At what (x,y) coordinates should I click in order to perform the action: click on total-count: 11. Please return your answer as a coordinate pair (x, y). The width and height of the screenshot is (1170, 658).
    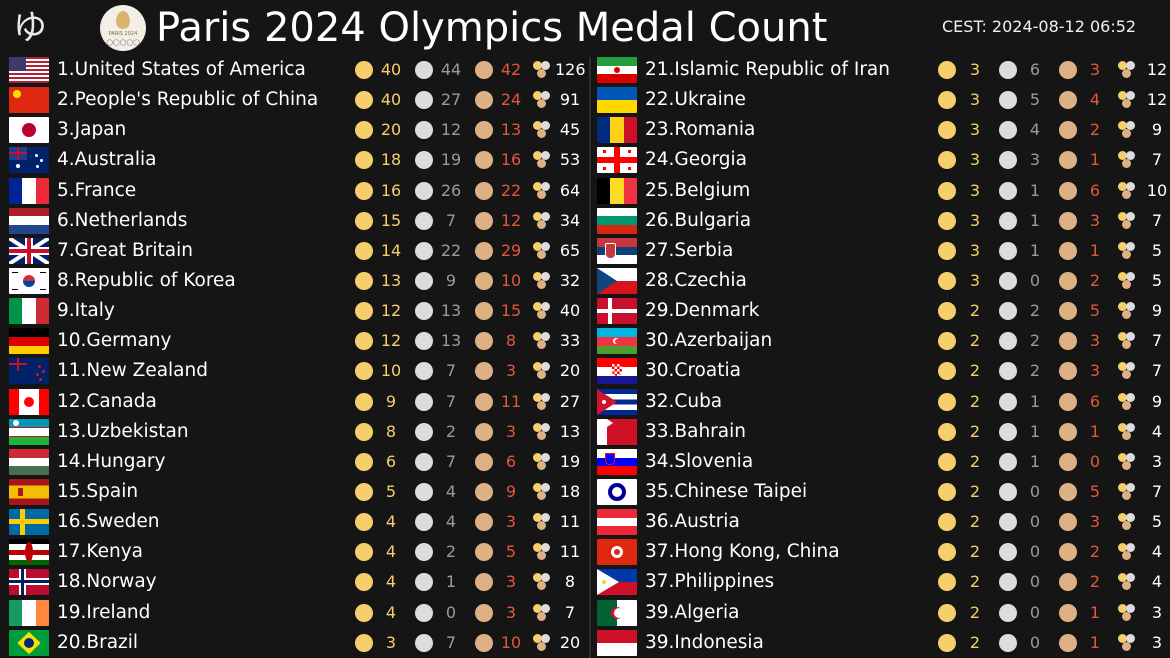
    Looking at the image, I should click on (570, 522).